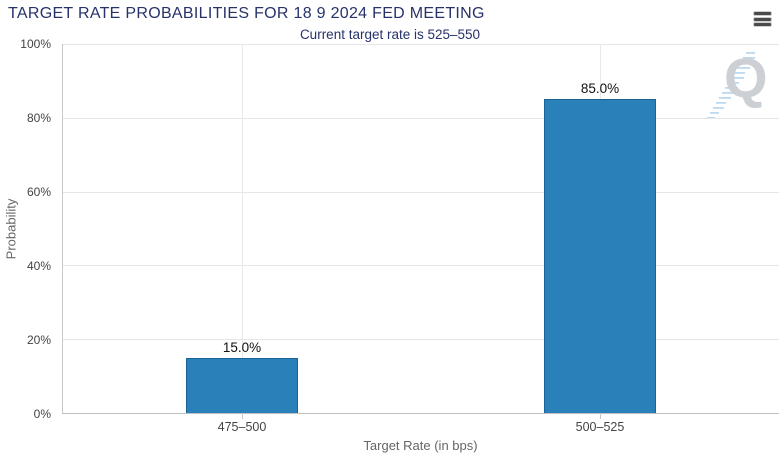 The height and width of the screenshot is (459, 780). I want to click on export-menu-button, so click(763, 19).